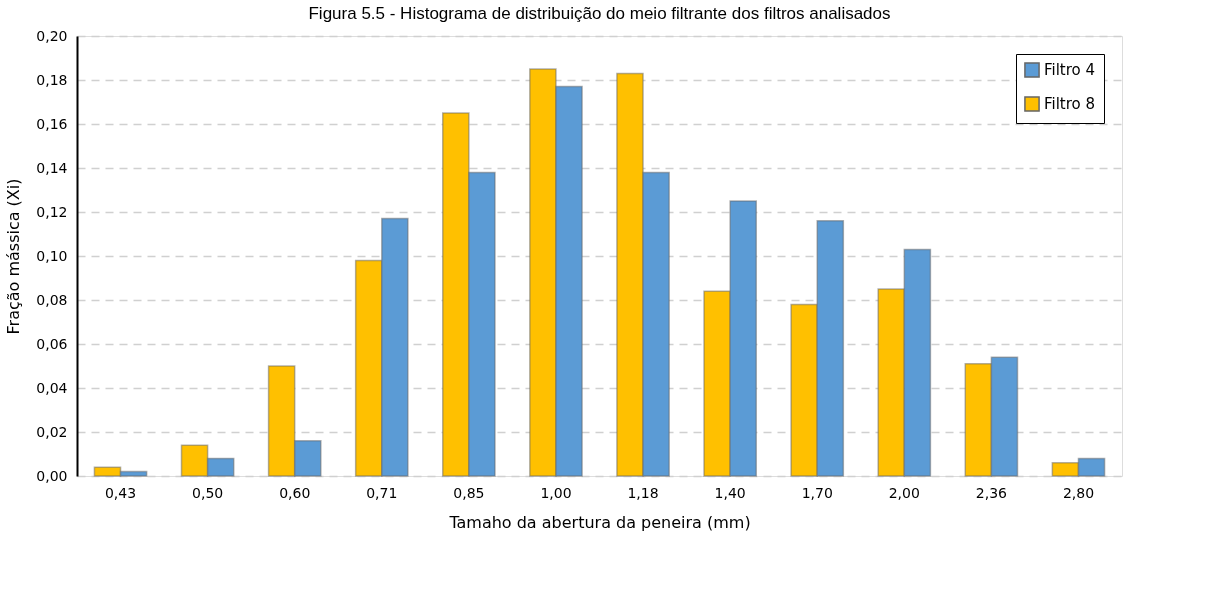 Image resolution: width=1207 pixels, height=610 pixels. I want to click on y-tick-label: 0,04, so click(52, 387).